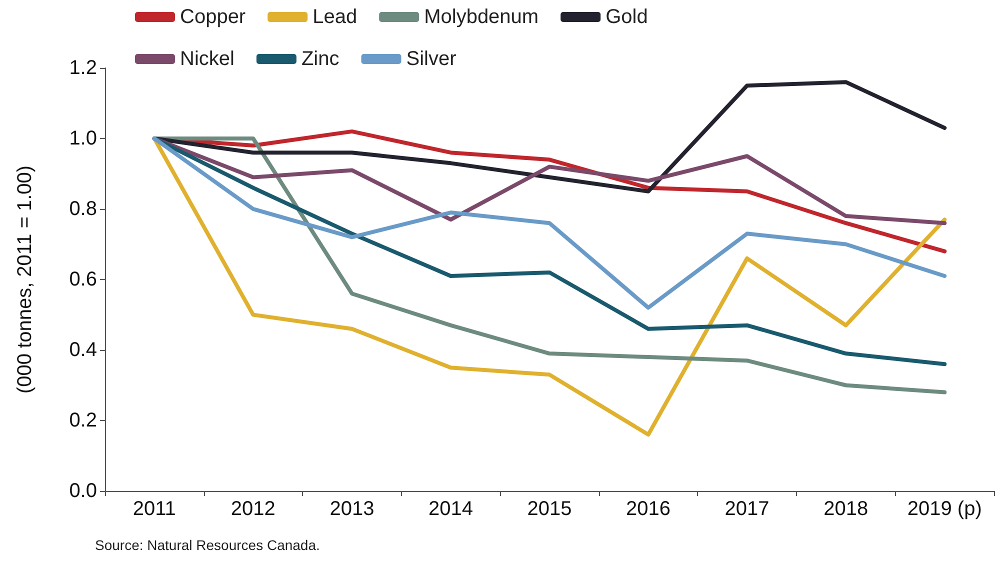 Image resolution: width=1000 pixels, height=561 pixels. What do you see at coordinates (253, 509) in the screenshot?
I see `x-tick-label: 2012` at bounding box center [253, 509].